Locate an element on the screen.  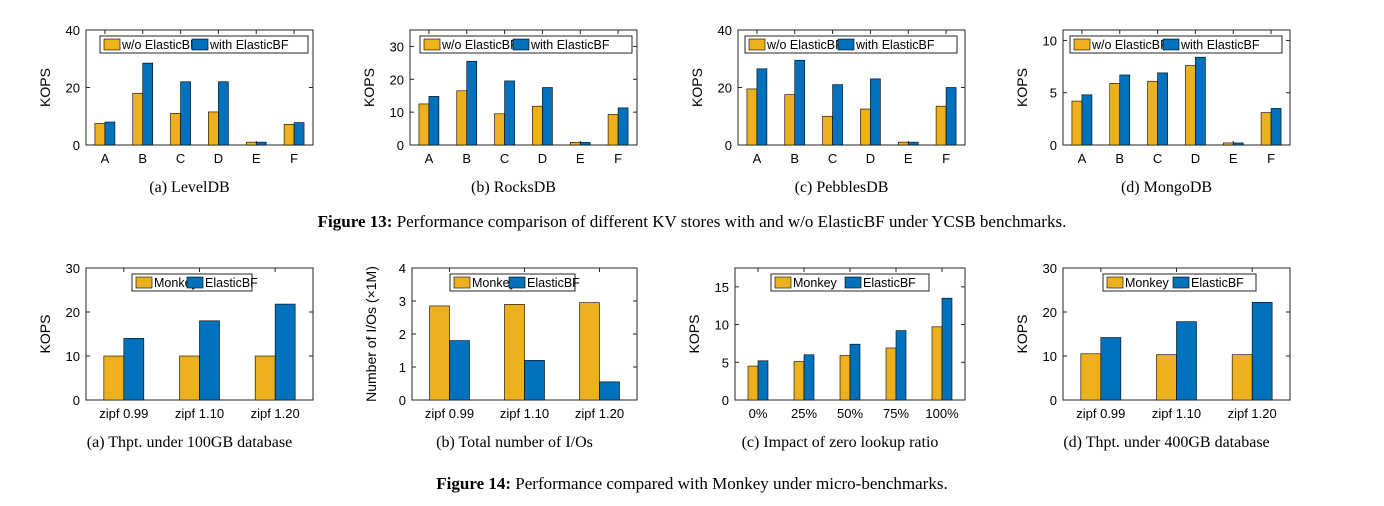
x-tick-label: 100% is located at coordinates (942, 413).